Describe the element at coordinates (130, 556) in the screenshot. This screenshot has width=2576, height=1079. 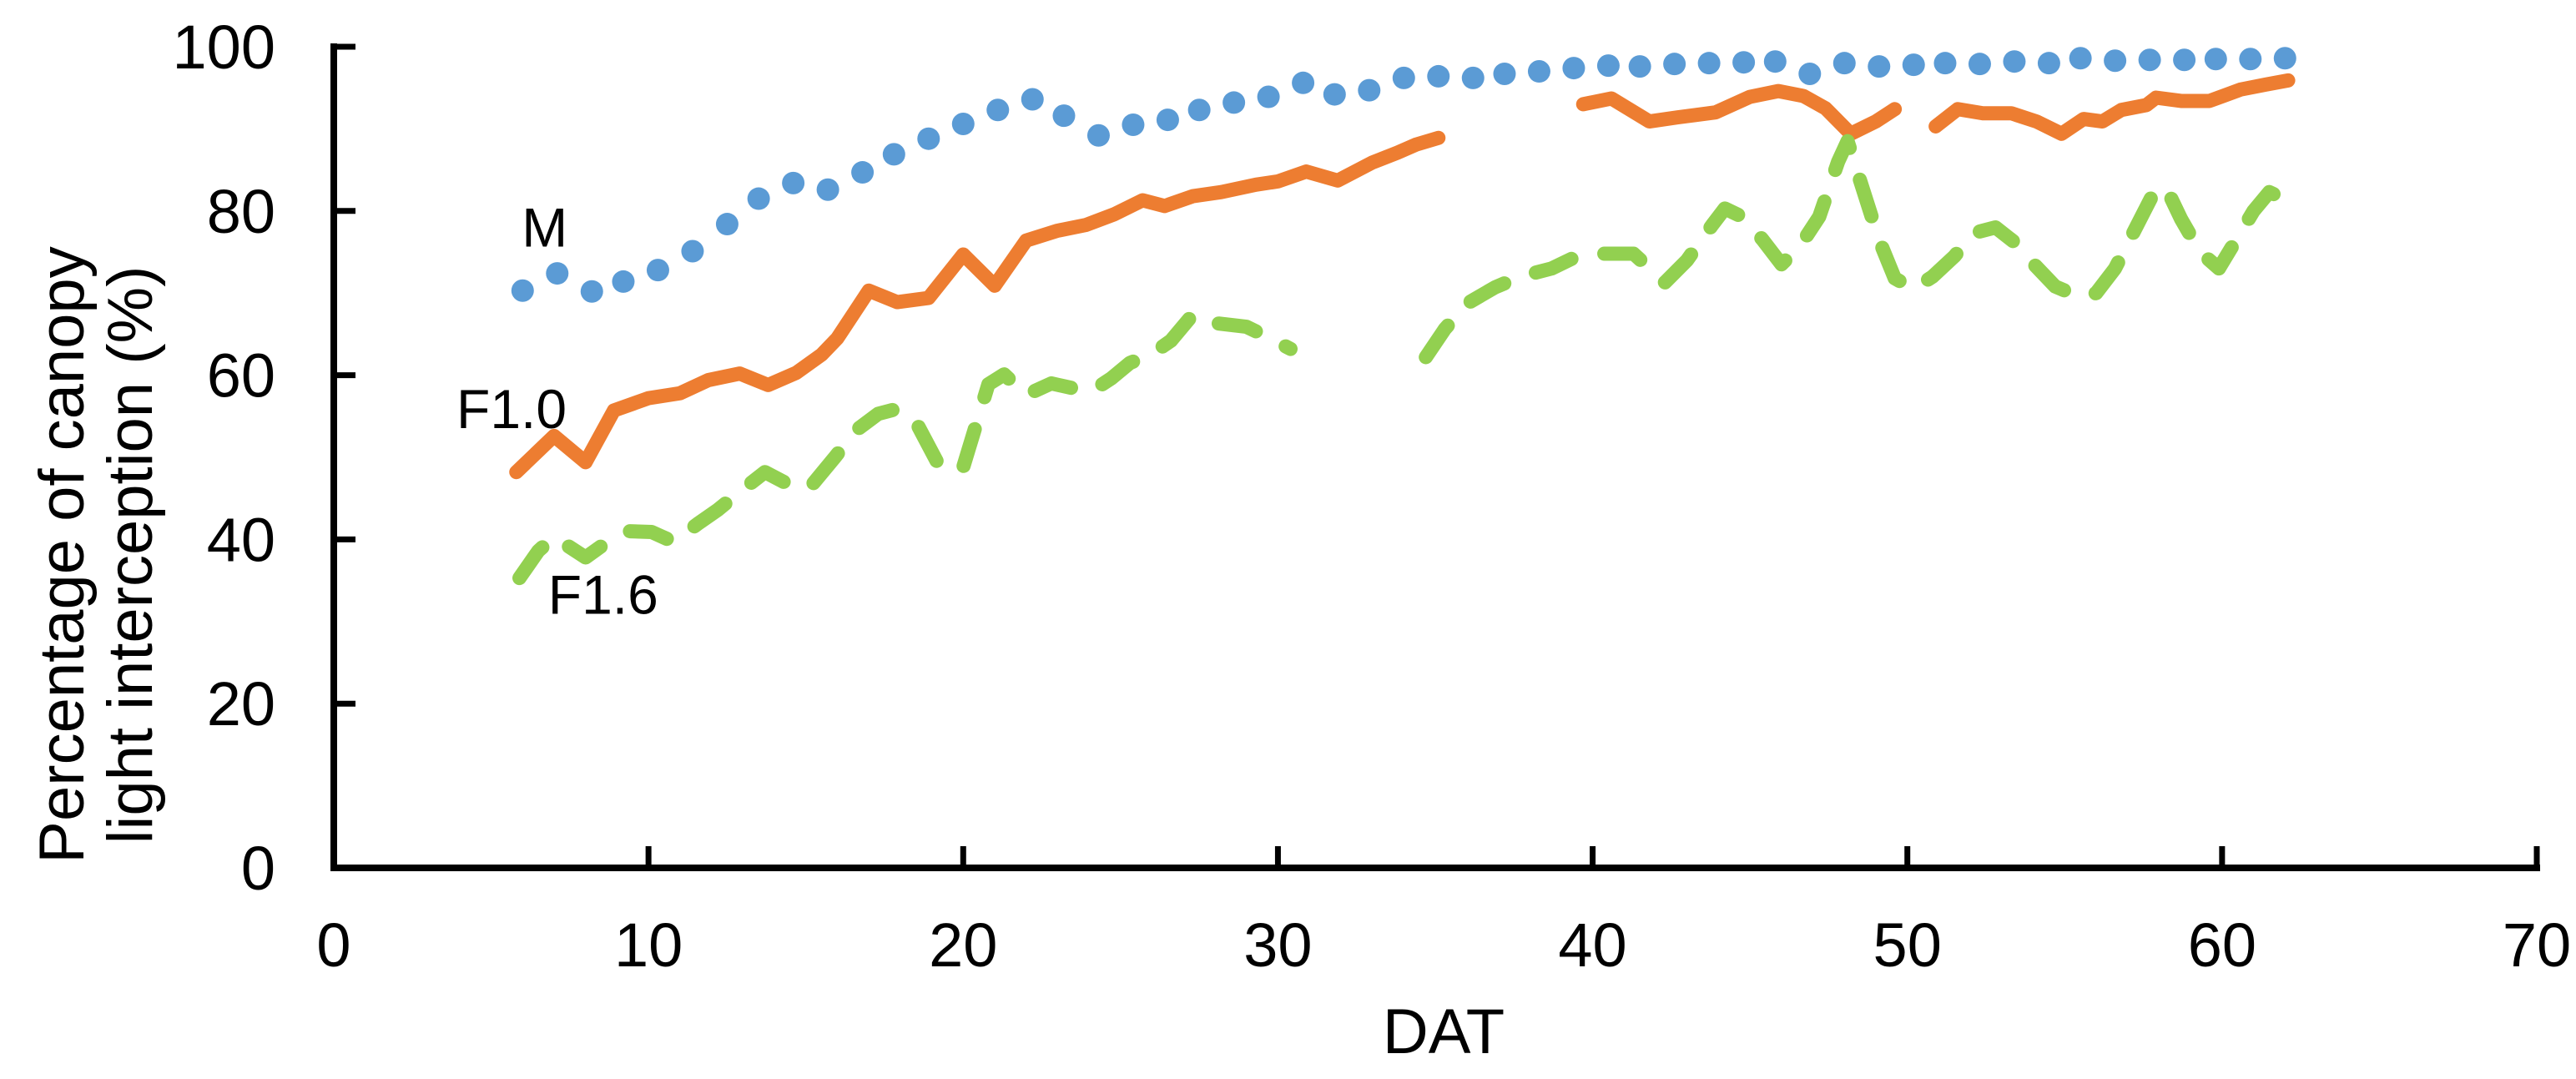
I see `y-axis-title-line2: light interception (%)` at that location.